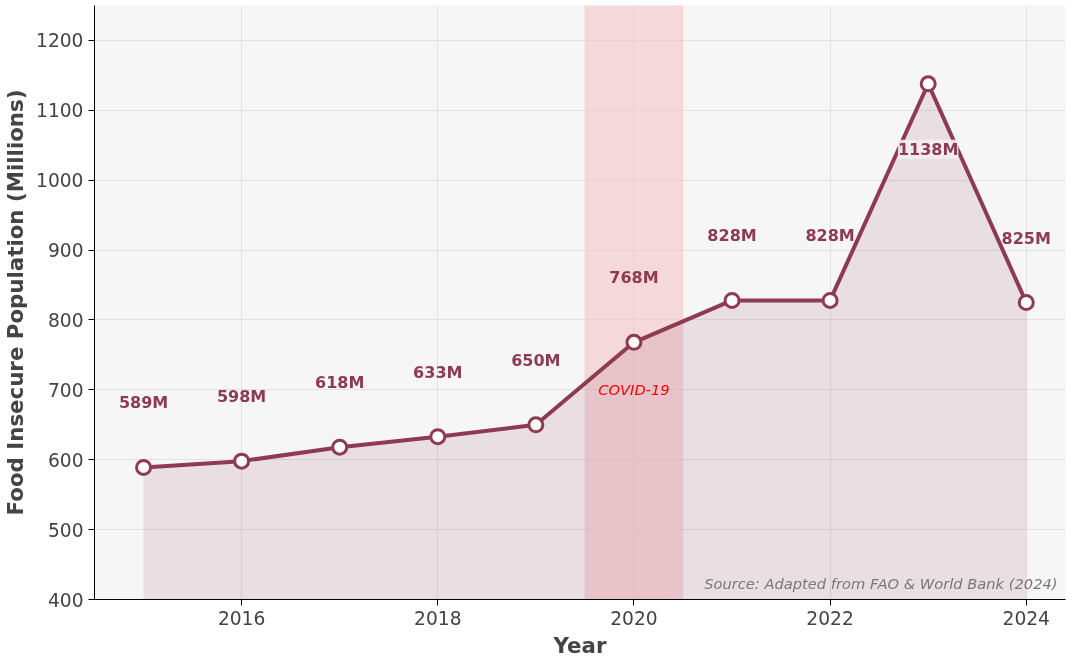 The image size is (1078, 669). What do you see at coordinates (241, 397) in the screenshot?
I see `data-label: 598M` at bounding box center [241, 397].